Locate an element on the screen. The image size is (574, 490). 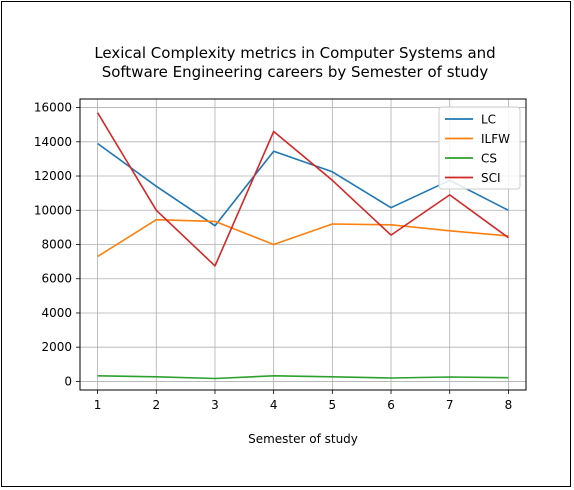
y-tick-label: 10000 is located at coordinates (53, 210).